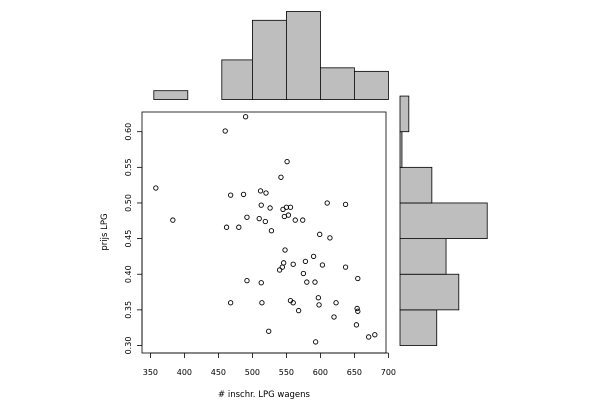  I want to click on right-marginal-histogram, so click(443, 220).